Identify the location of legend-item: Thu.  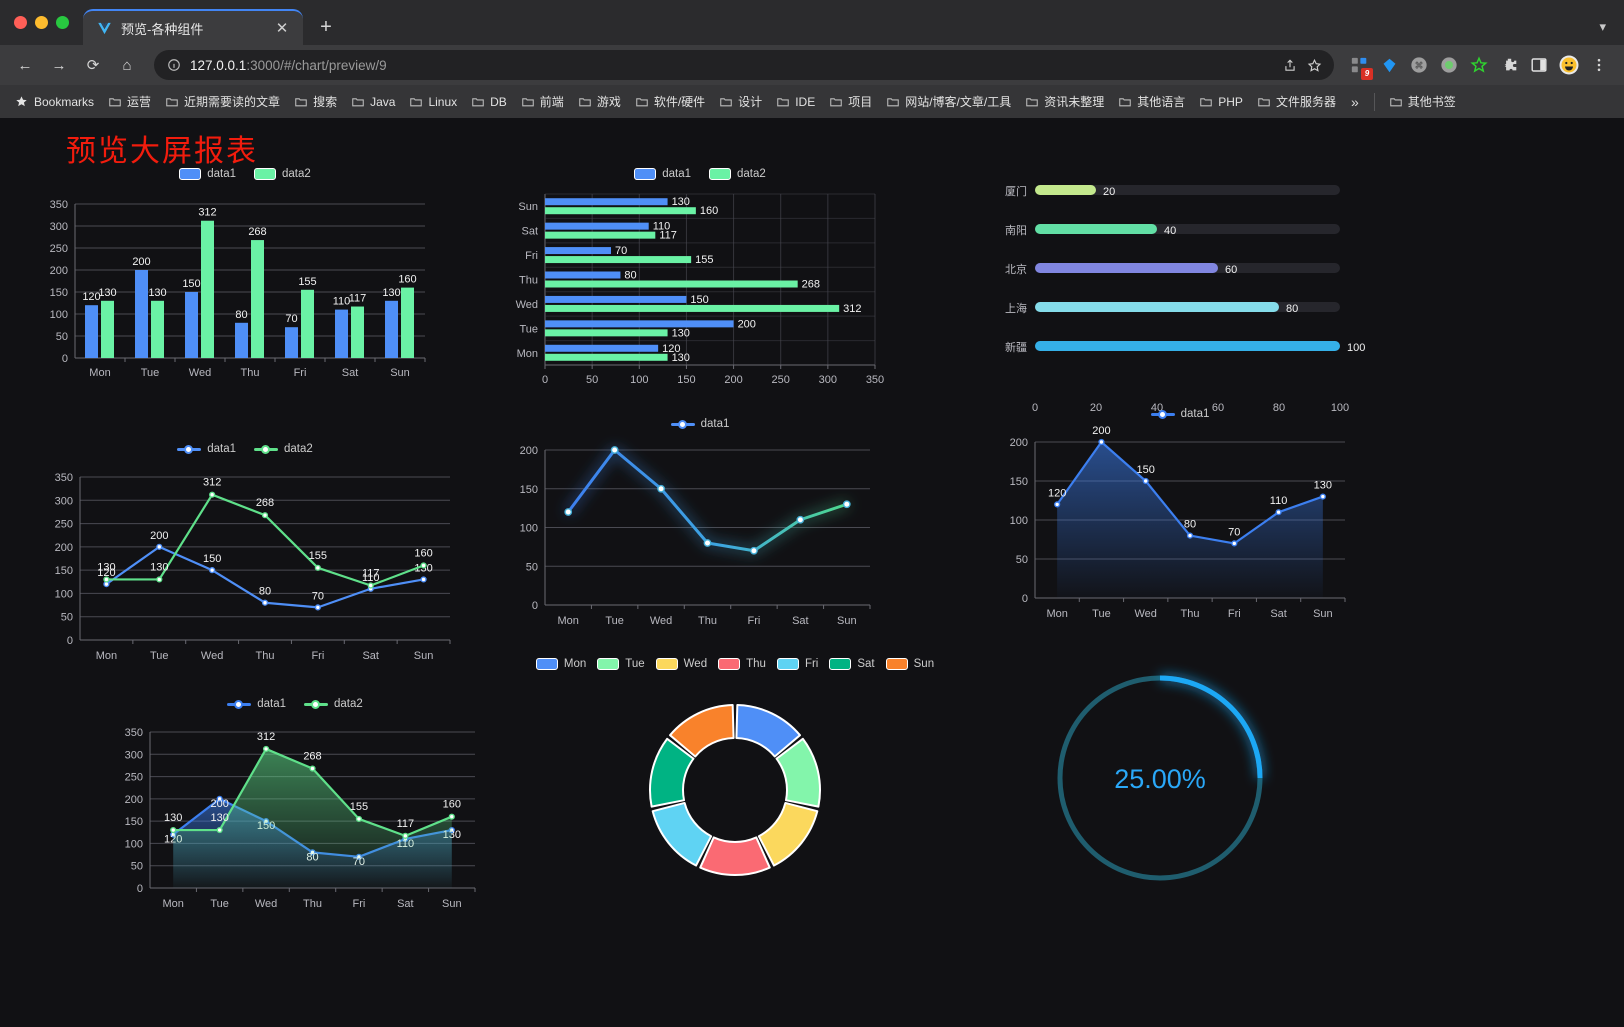
(742, 664).